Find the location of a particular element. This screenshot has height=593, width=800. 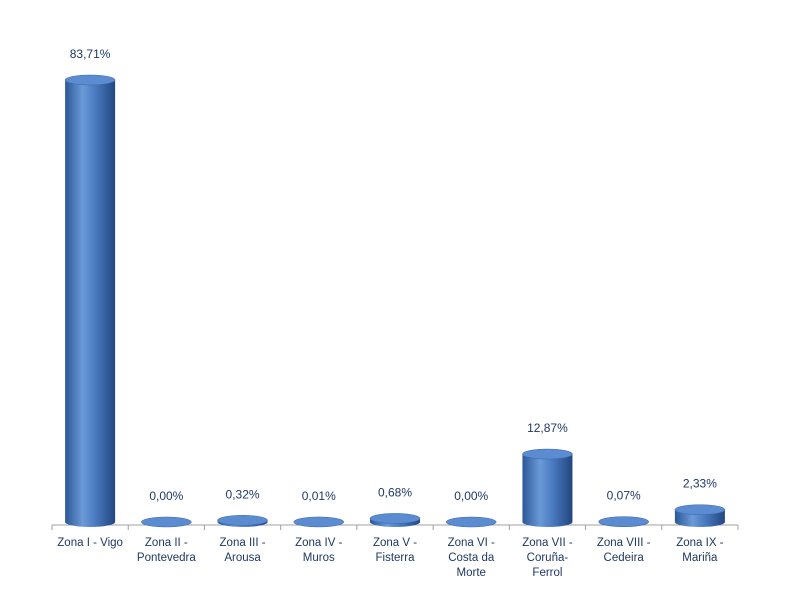

value-label: 12,87% is located at coordinates (547, 428).